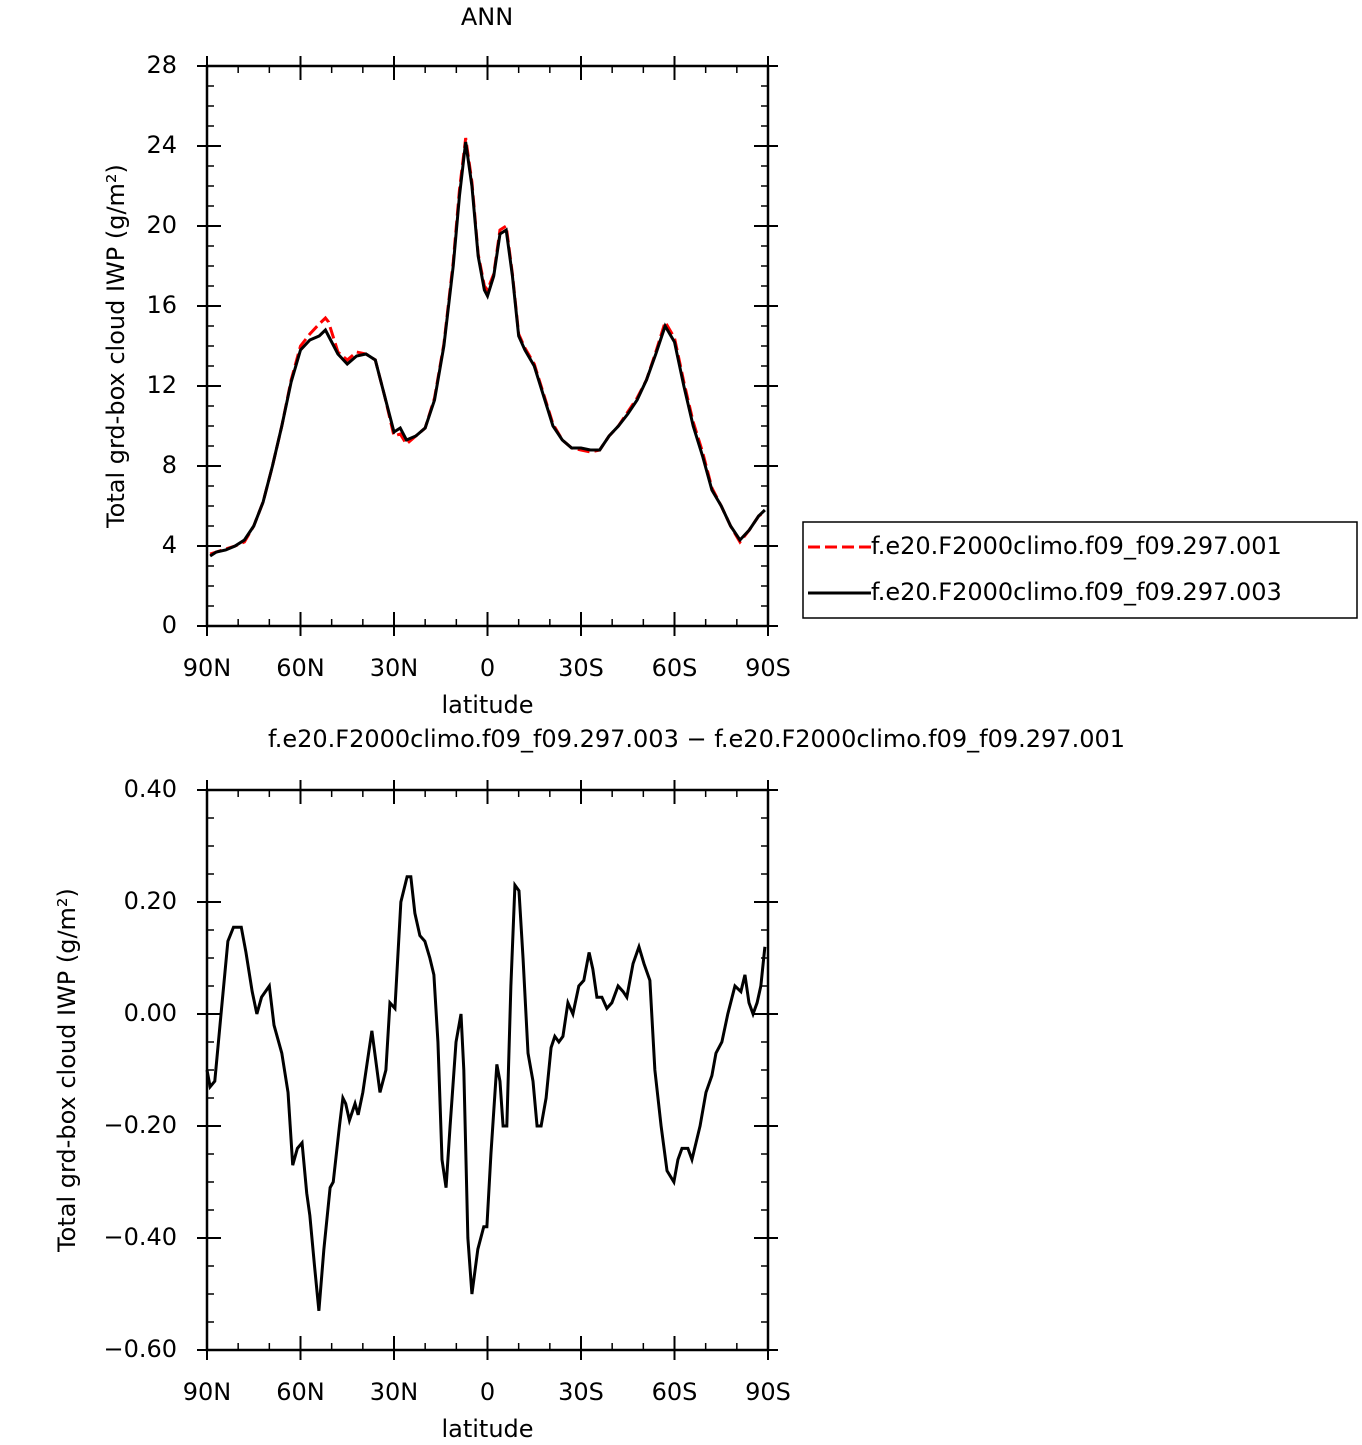  I want to click on y-tick-label: 20, so click(161, 225).